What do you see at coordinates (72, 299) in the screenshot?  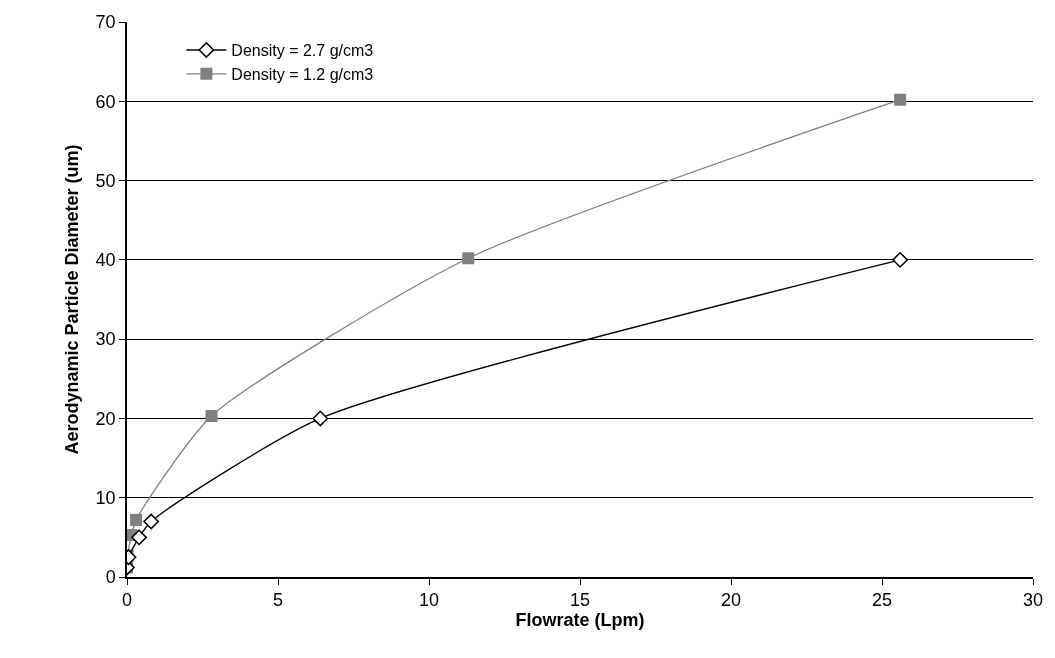 I see `y-axis-title: Aerodynamic Particle Diameter (um)` at bounding box center [72, 299].